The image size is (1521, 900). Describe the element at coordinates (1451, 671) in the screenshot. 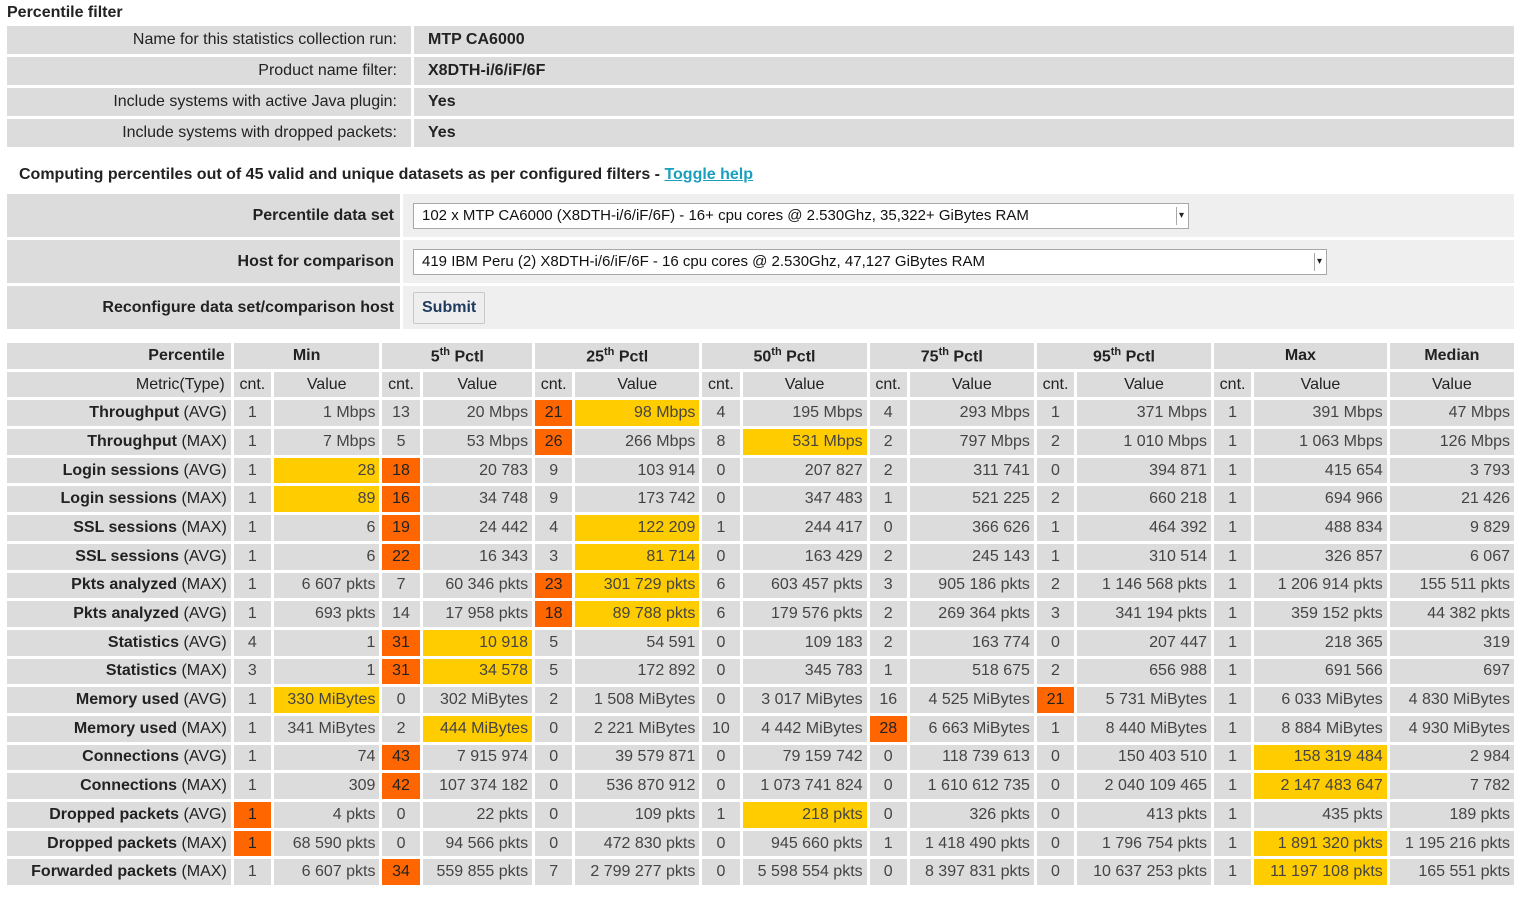

I see `median-cell: 697` at that location.